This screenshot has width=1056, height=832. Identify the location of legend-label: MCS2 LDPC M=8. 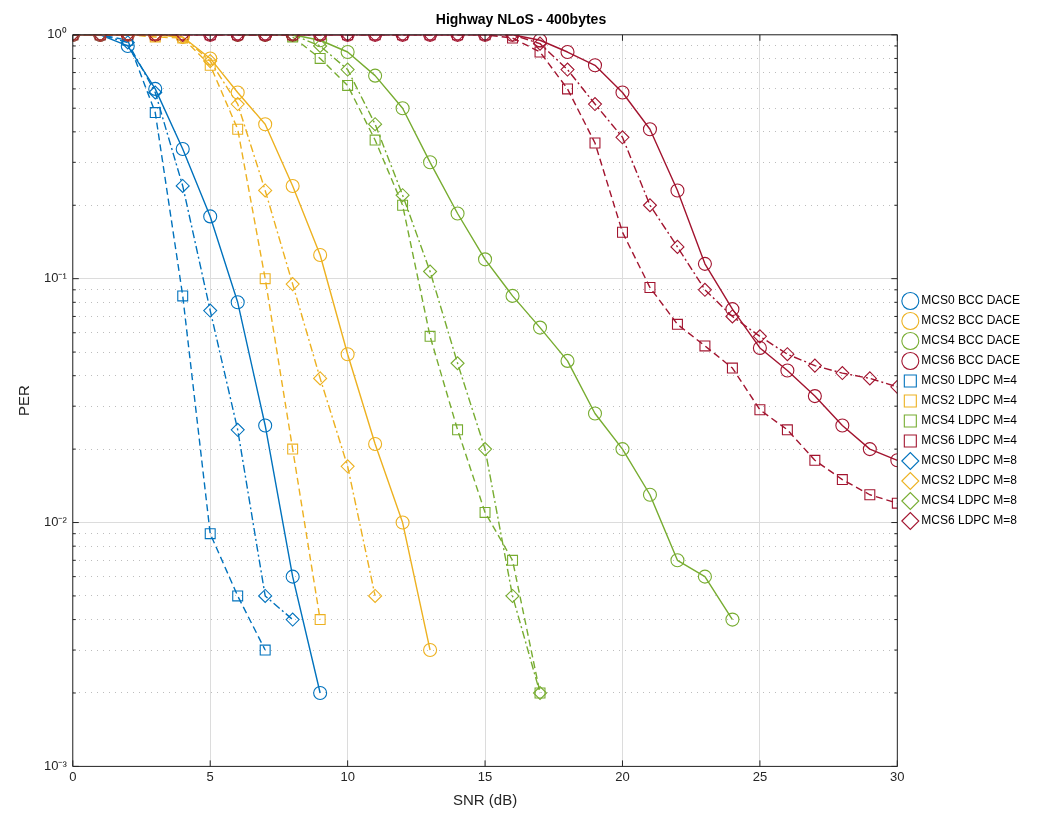
(969, 480).